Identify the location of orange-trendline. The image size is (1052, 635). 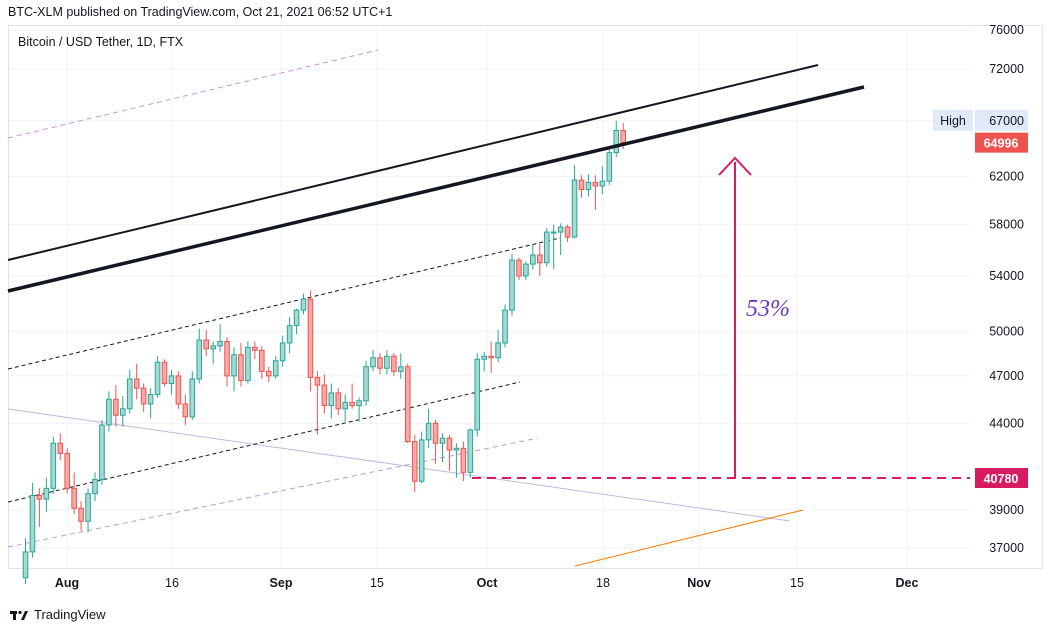
(689, 538).